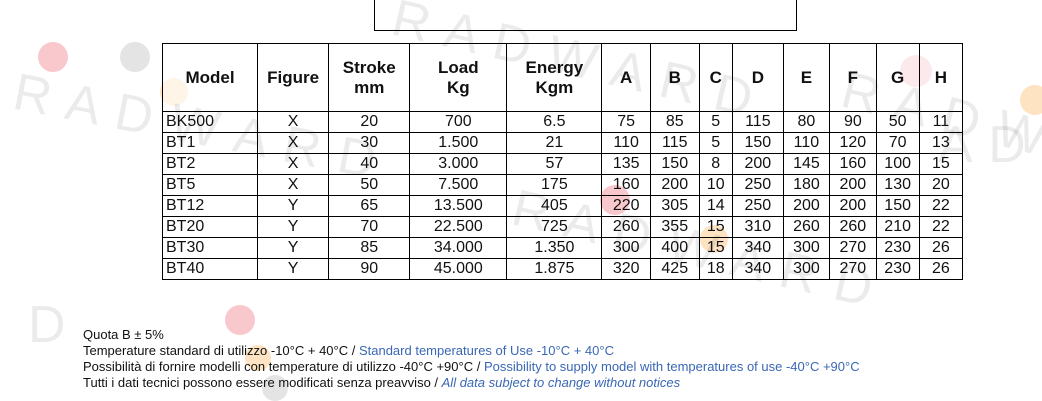 The image size is (1042, 401). Describe the element at coordinates (897, 77) in the screenshot. I see `column-header: G` at that location.